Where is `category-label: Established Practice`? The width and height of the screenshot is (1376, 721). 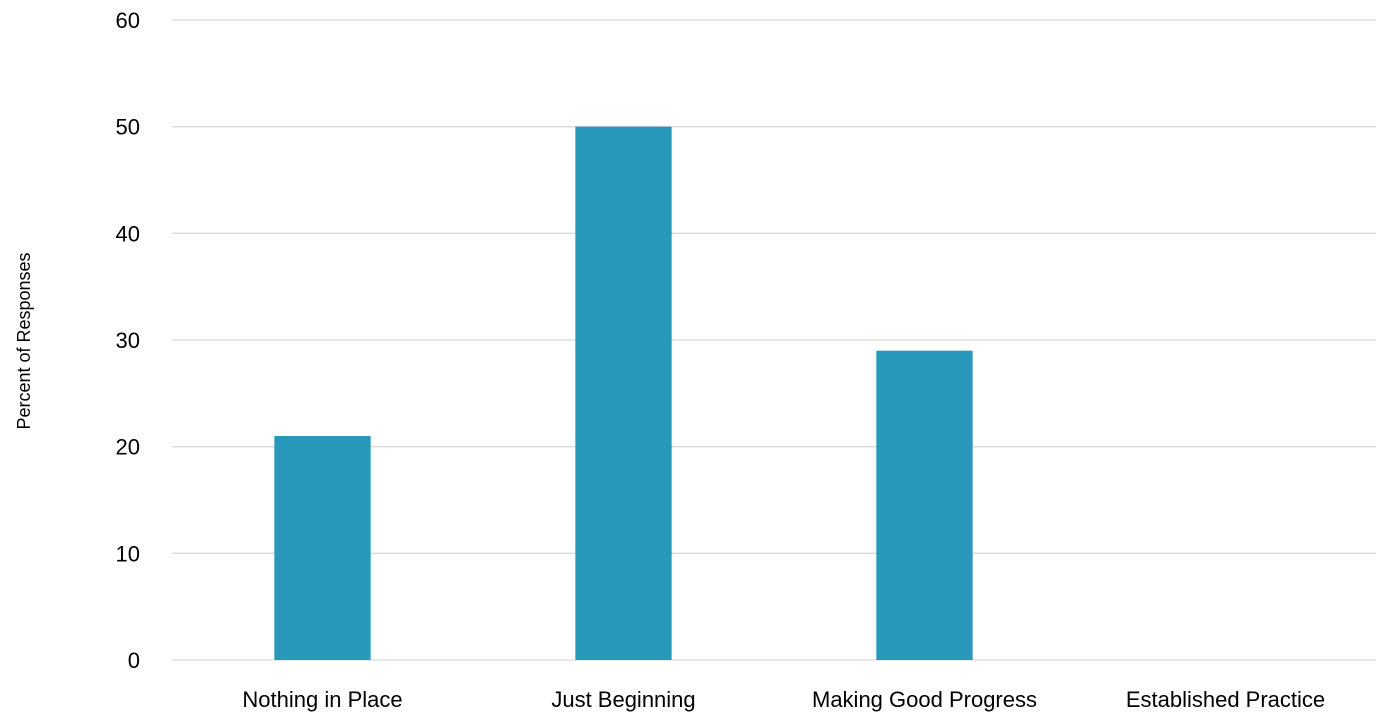
category-label: Established Practice is located at coordinates (1225, 699).